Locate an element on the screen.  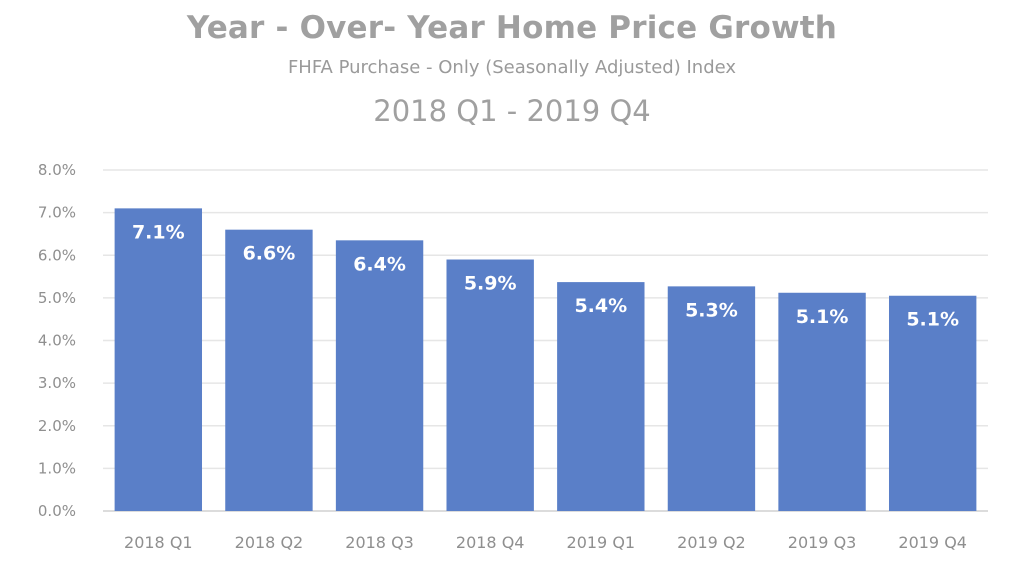
x-category-label: 2019 Q1 is located at coordinates (601, 542).